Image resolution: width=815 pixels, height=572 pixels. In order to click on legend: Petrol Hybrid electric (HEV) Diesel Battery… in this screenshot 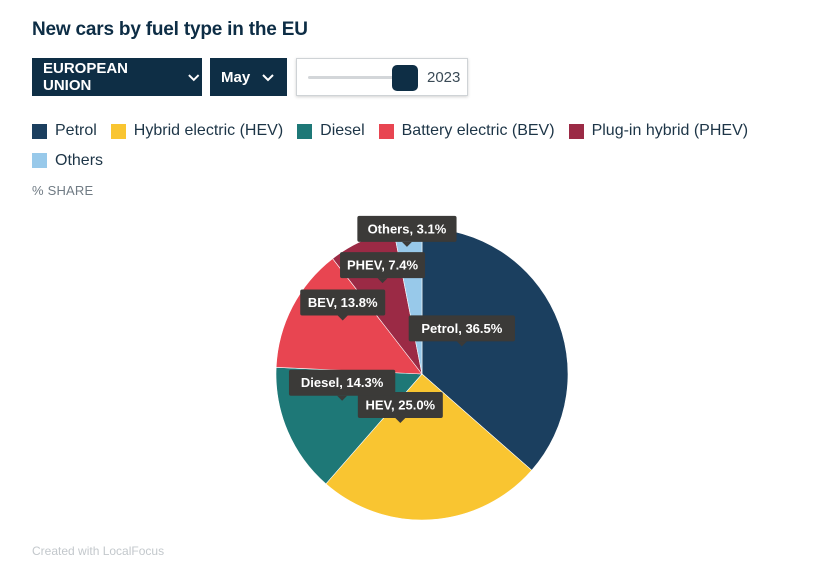, I will do `click(412, 147)`.